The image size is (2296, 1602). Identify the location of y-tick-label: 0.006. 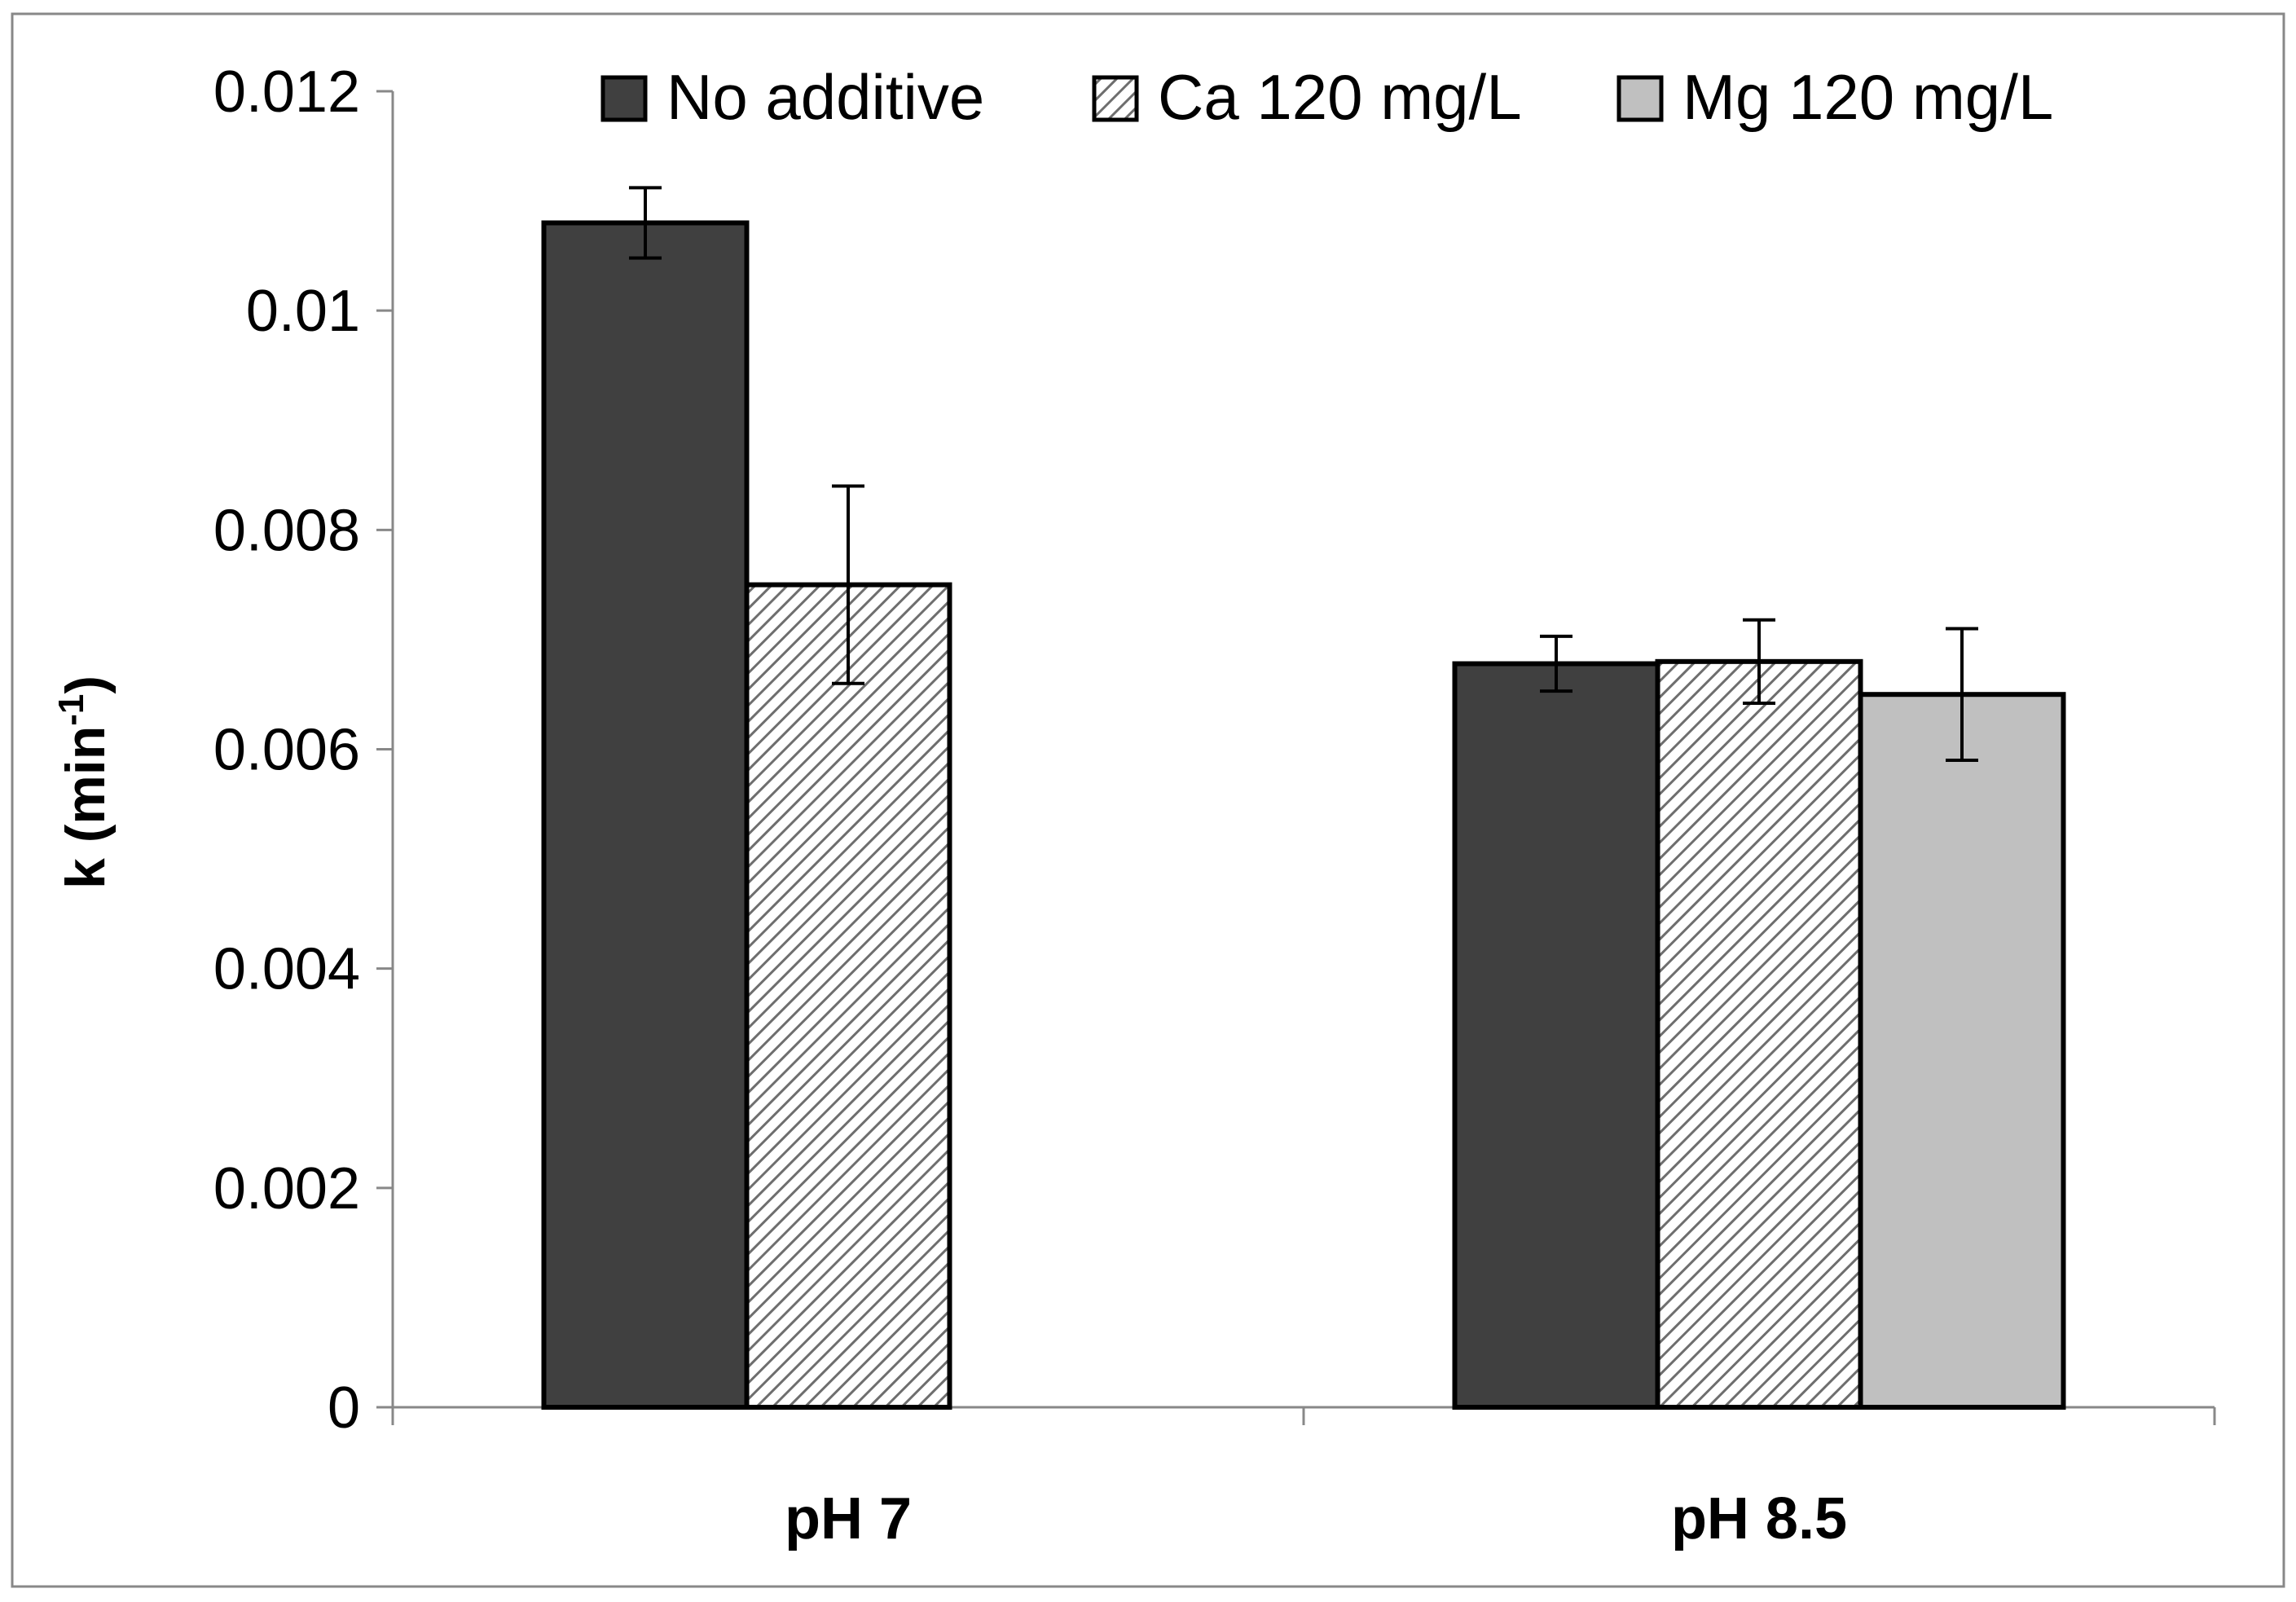
(286, 751).